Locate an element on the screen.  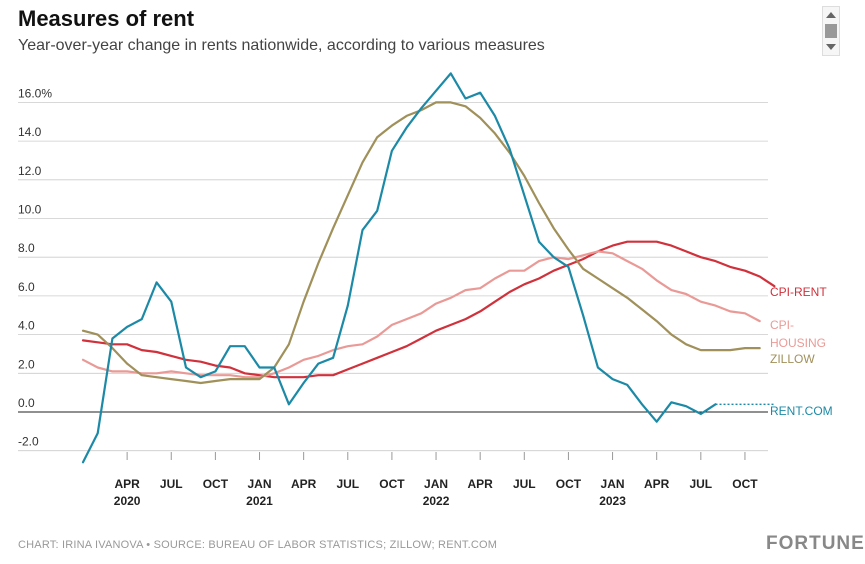
y-tick-label: 12.0 is located at coordinates (30, 171).